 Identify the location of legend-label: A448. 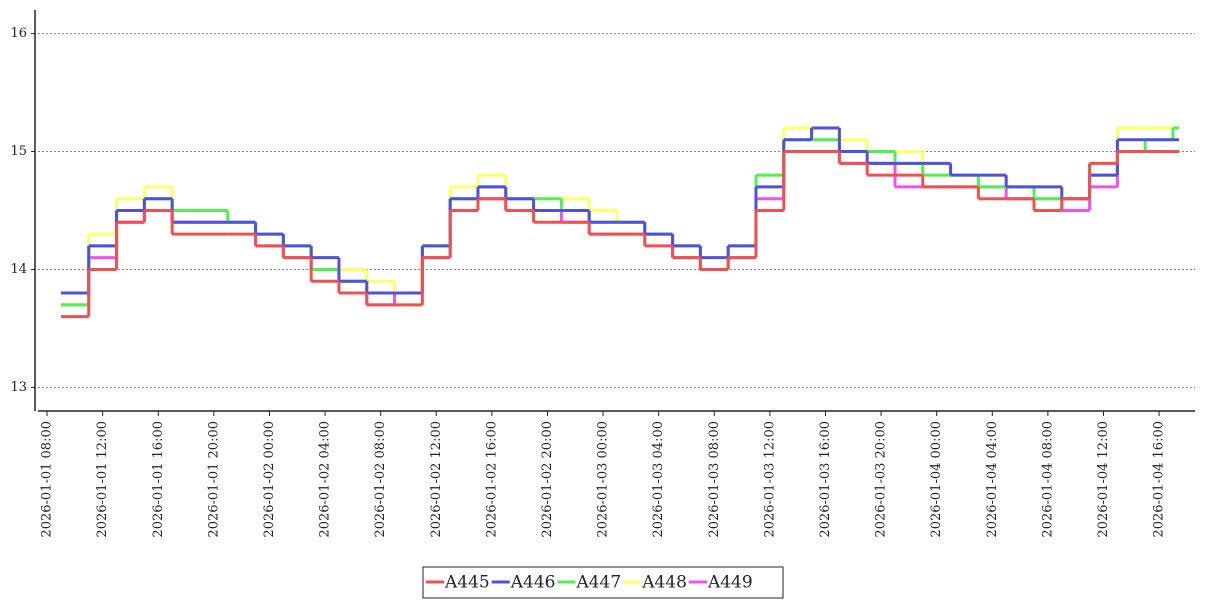
(664, 583).